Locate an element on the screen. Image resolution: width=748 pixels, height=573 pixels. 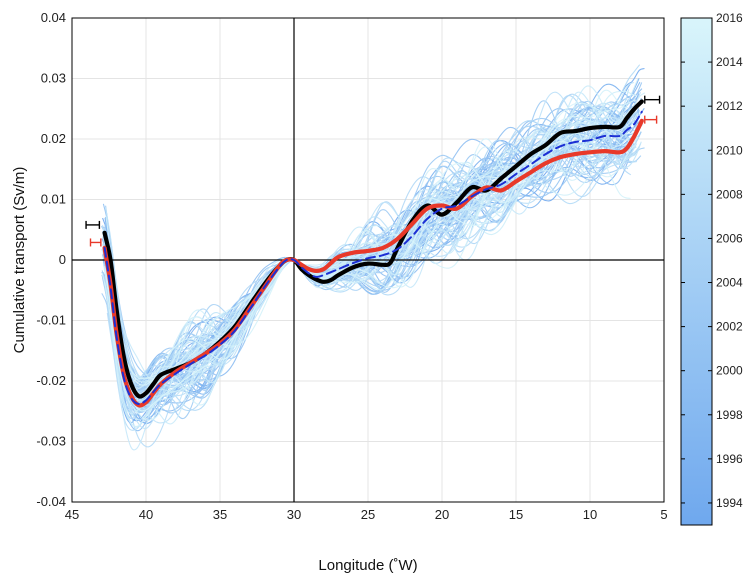
x-tick-label: 20 is located at coordinates (442, 514).